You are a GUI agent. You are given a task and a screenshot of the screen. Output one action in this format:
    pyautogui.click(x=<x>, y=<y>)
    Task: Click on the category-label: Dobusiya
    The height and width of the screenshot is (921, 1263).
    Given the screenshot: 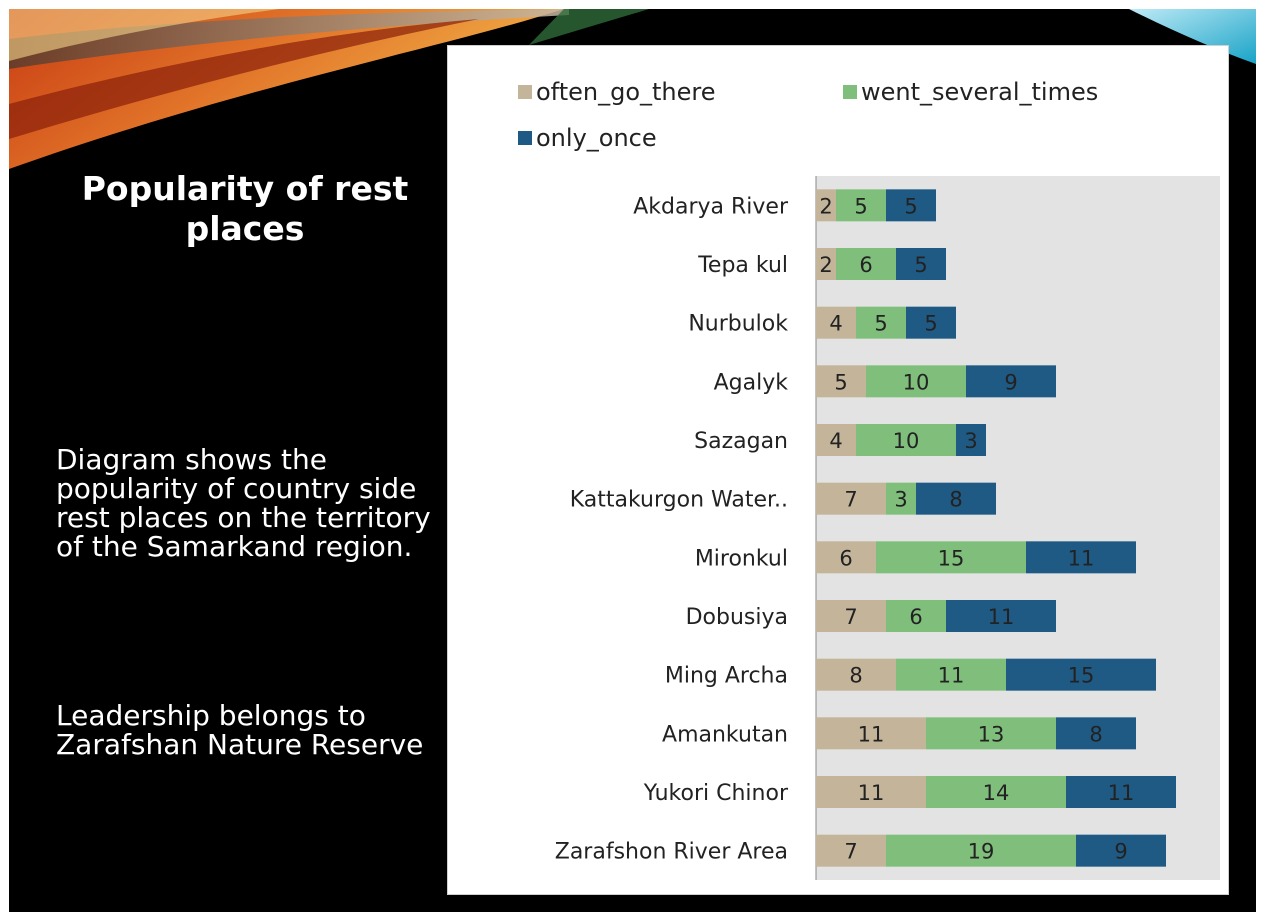 What is the action you would take?
    pyautogui.click(x=737, y=617)
    